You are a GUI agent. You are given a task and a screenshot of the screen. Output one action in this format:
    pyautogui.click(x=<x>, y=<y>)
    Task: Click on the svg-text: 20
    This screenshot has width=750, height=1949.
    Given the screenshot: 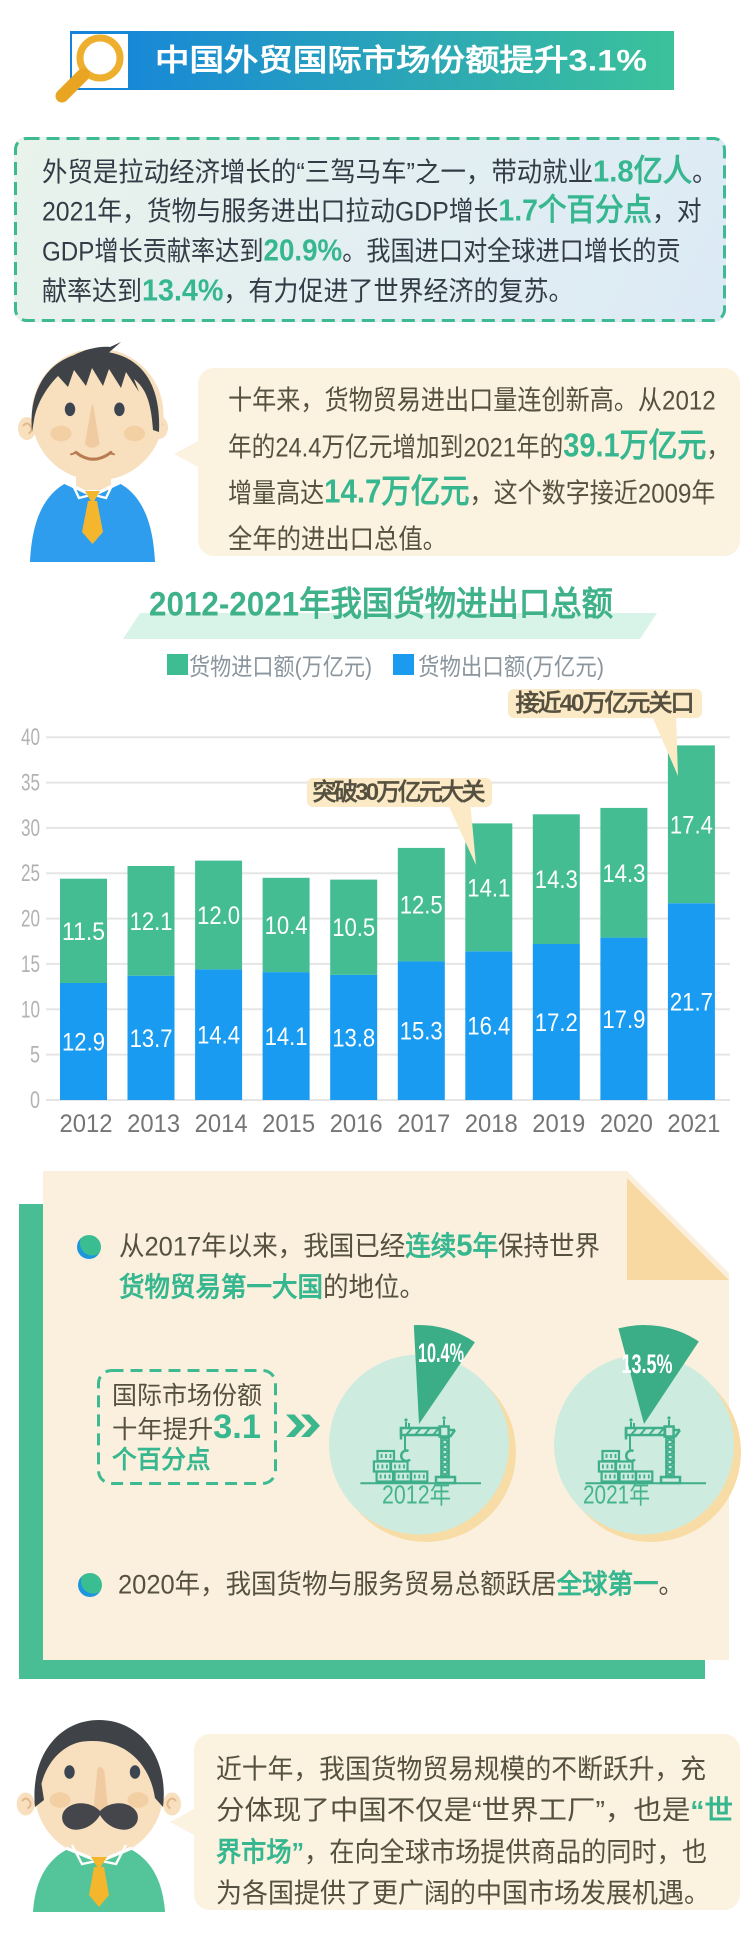 What is the action you would take?
    pyautogui.click(x=30, y=919)
    